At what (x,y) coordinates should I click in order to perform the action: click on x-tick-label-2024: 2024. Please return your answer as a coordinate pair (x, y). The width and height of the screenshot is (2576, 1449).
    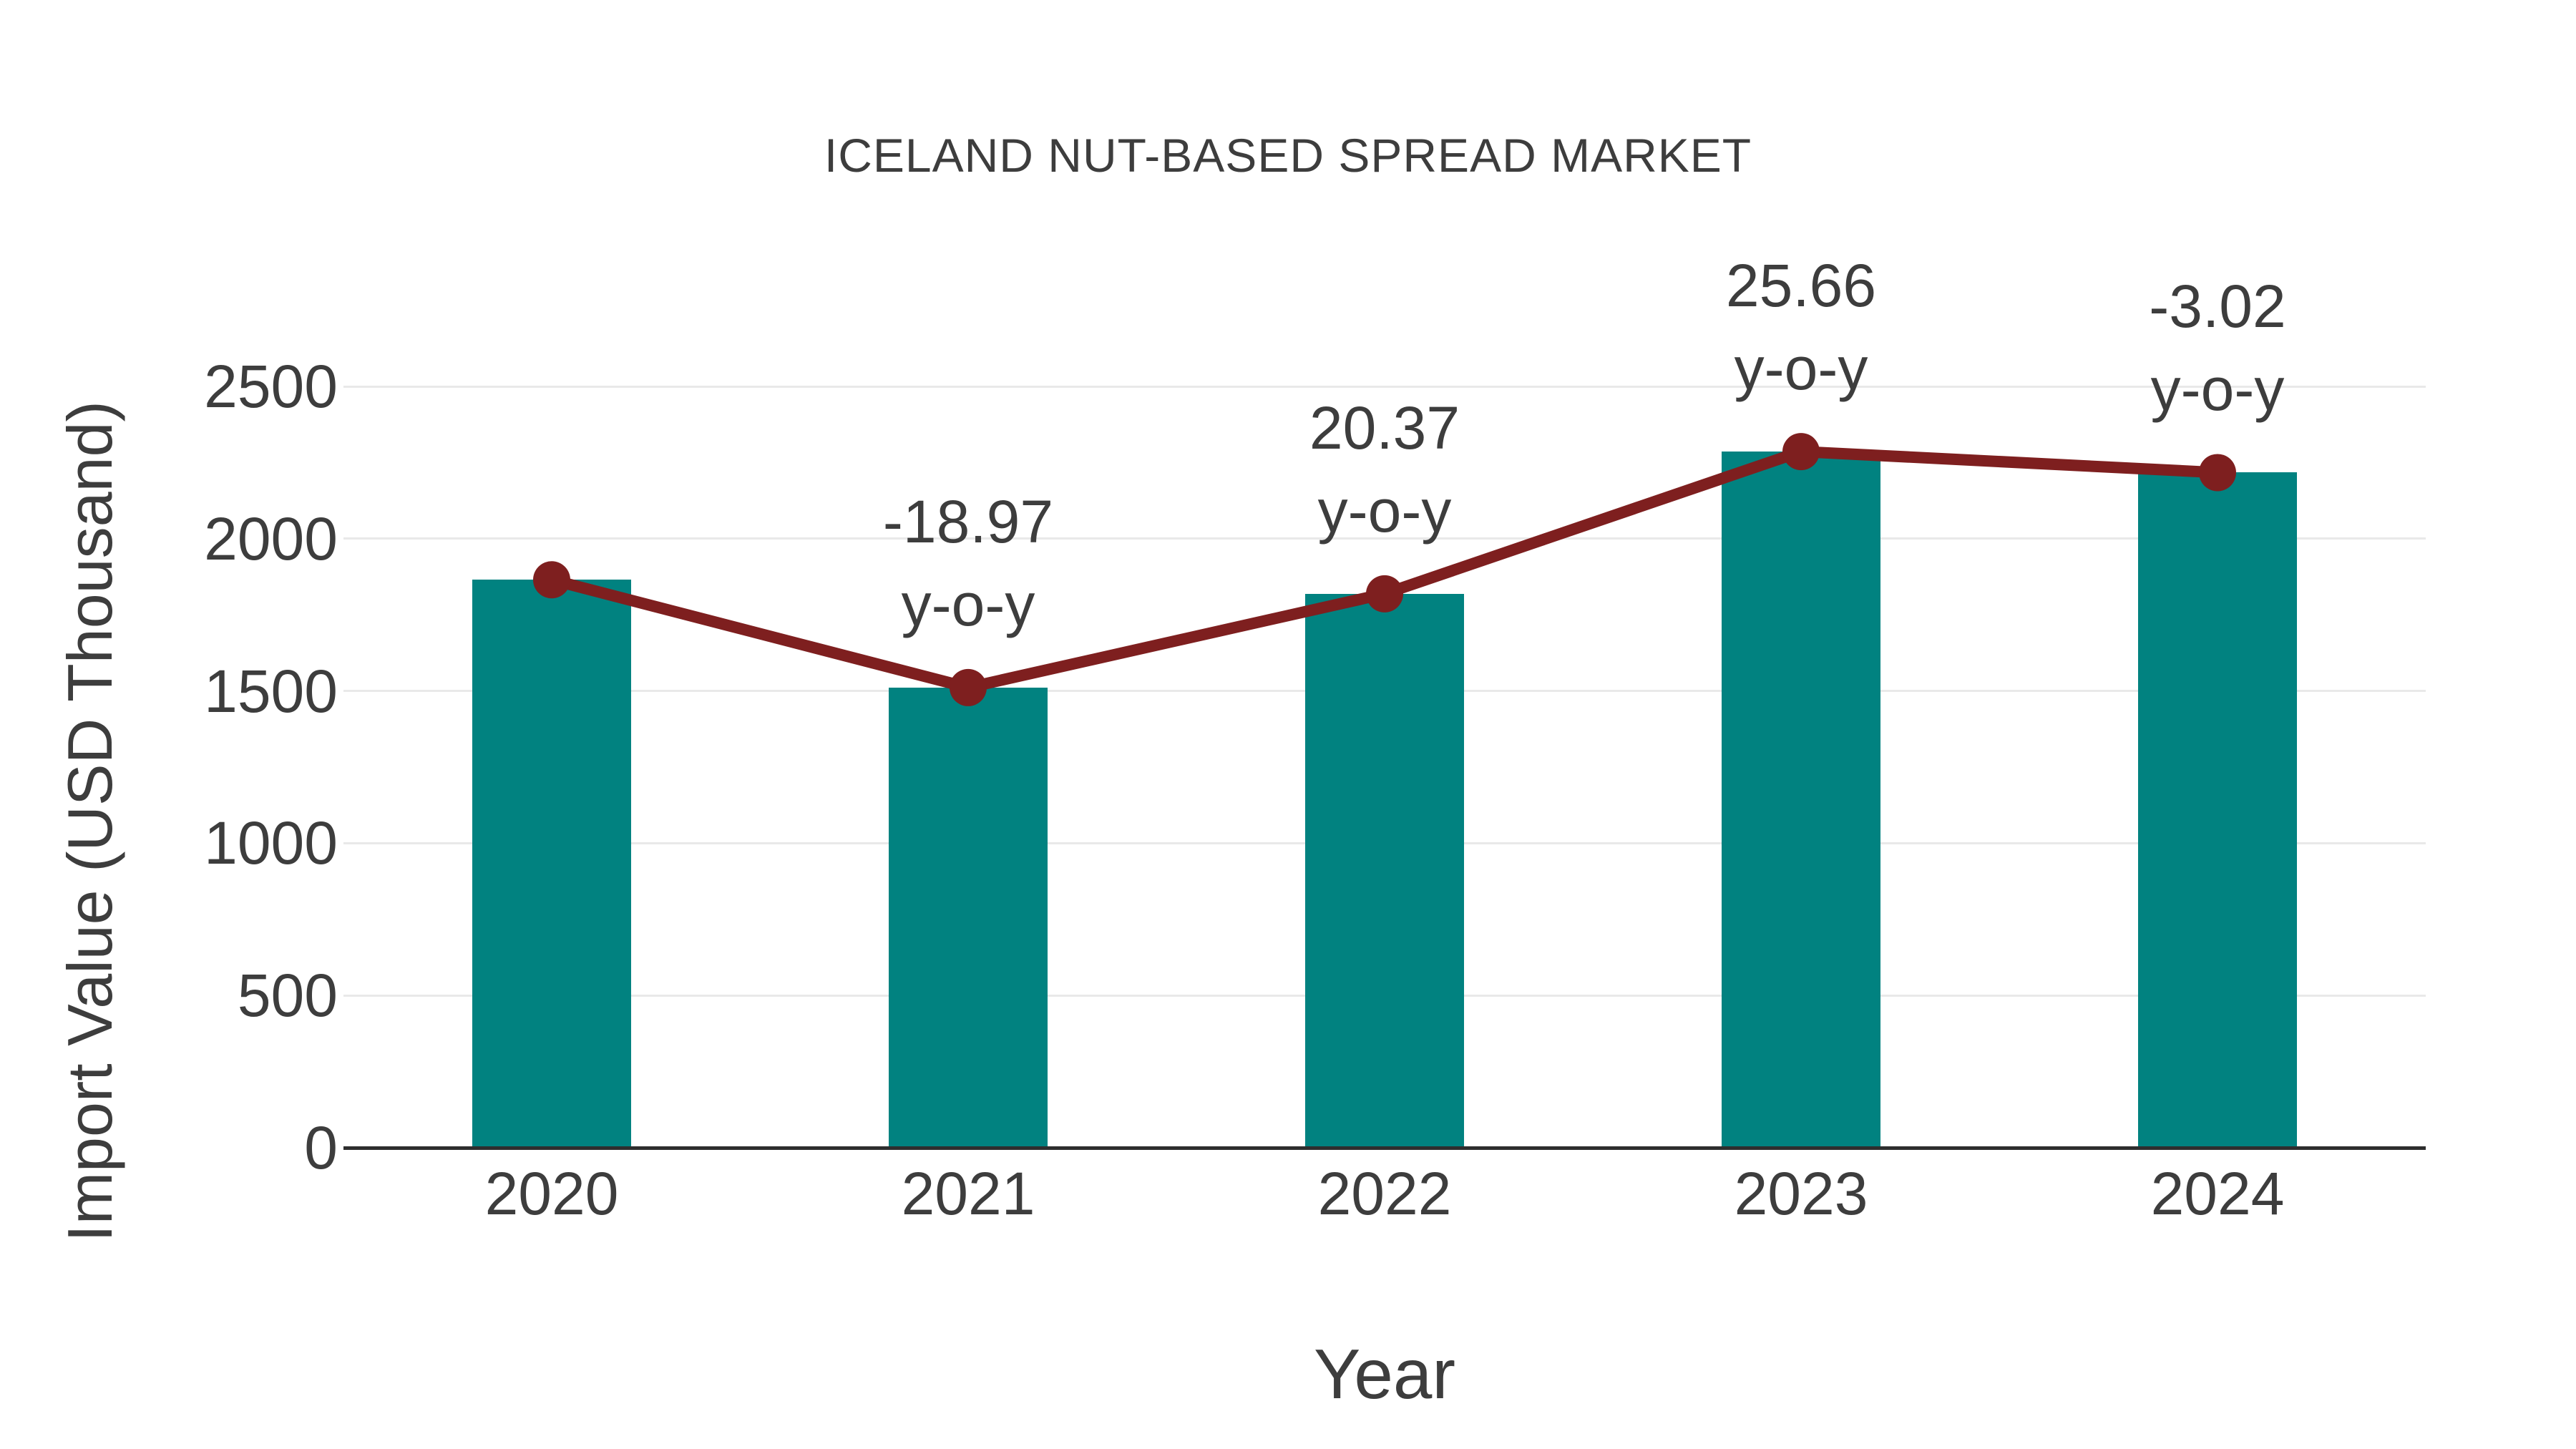
    Looking at the image, I should click on (2217, 1193).